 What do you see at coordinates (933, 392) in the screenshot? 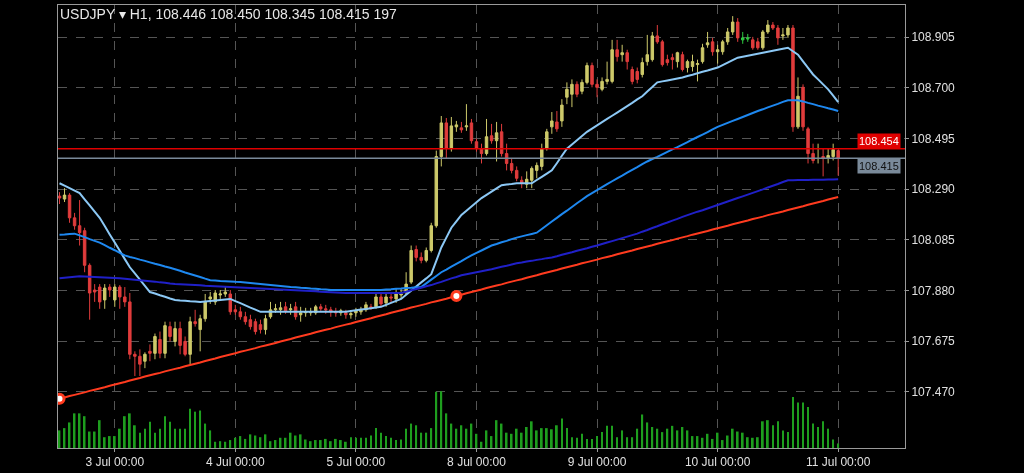
I see `y-tick-label: 107.470` at bounding box center [933, 392].